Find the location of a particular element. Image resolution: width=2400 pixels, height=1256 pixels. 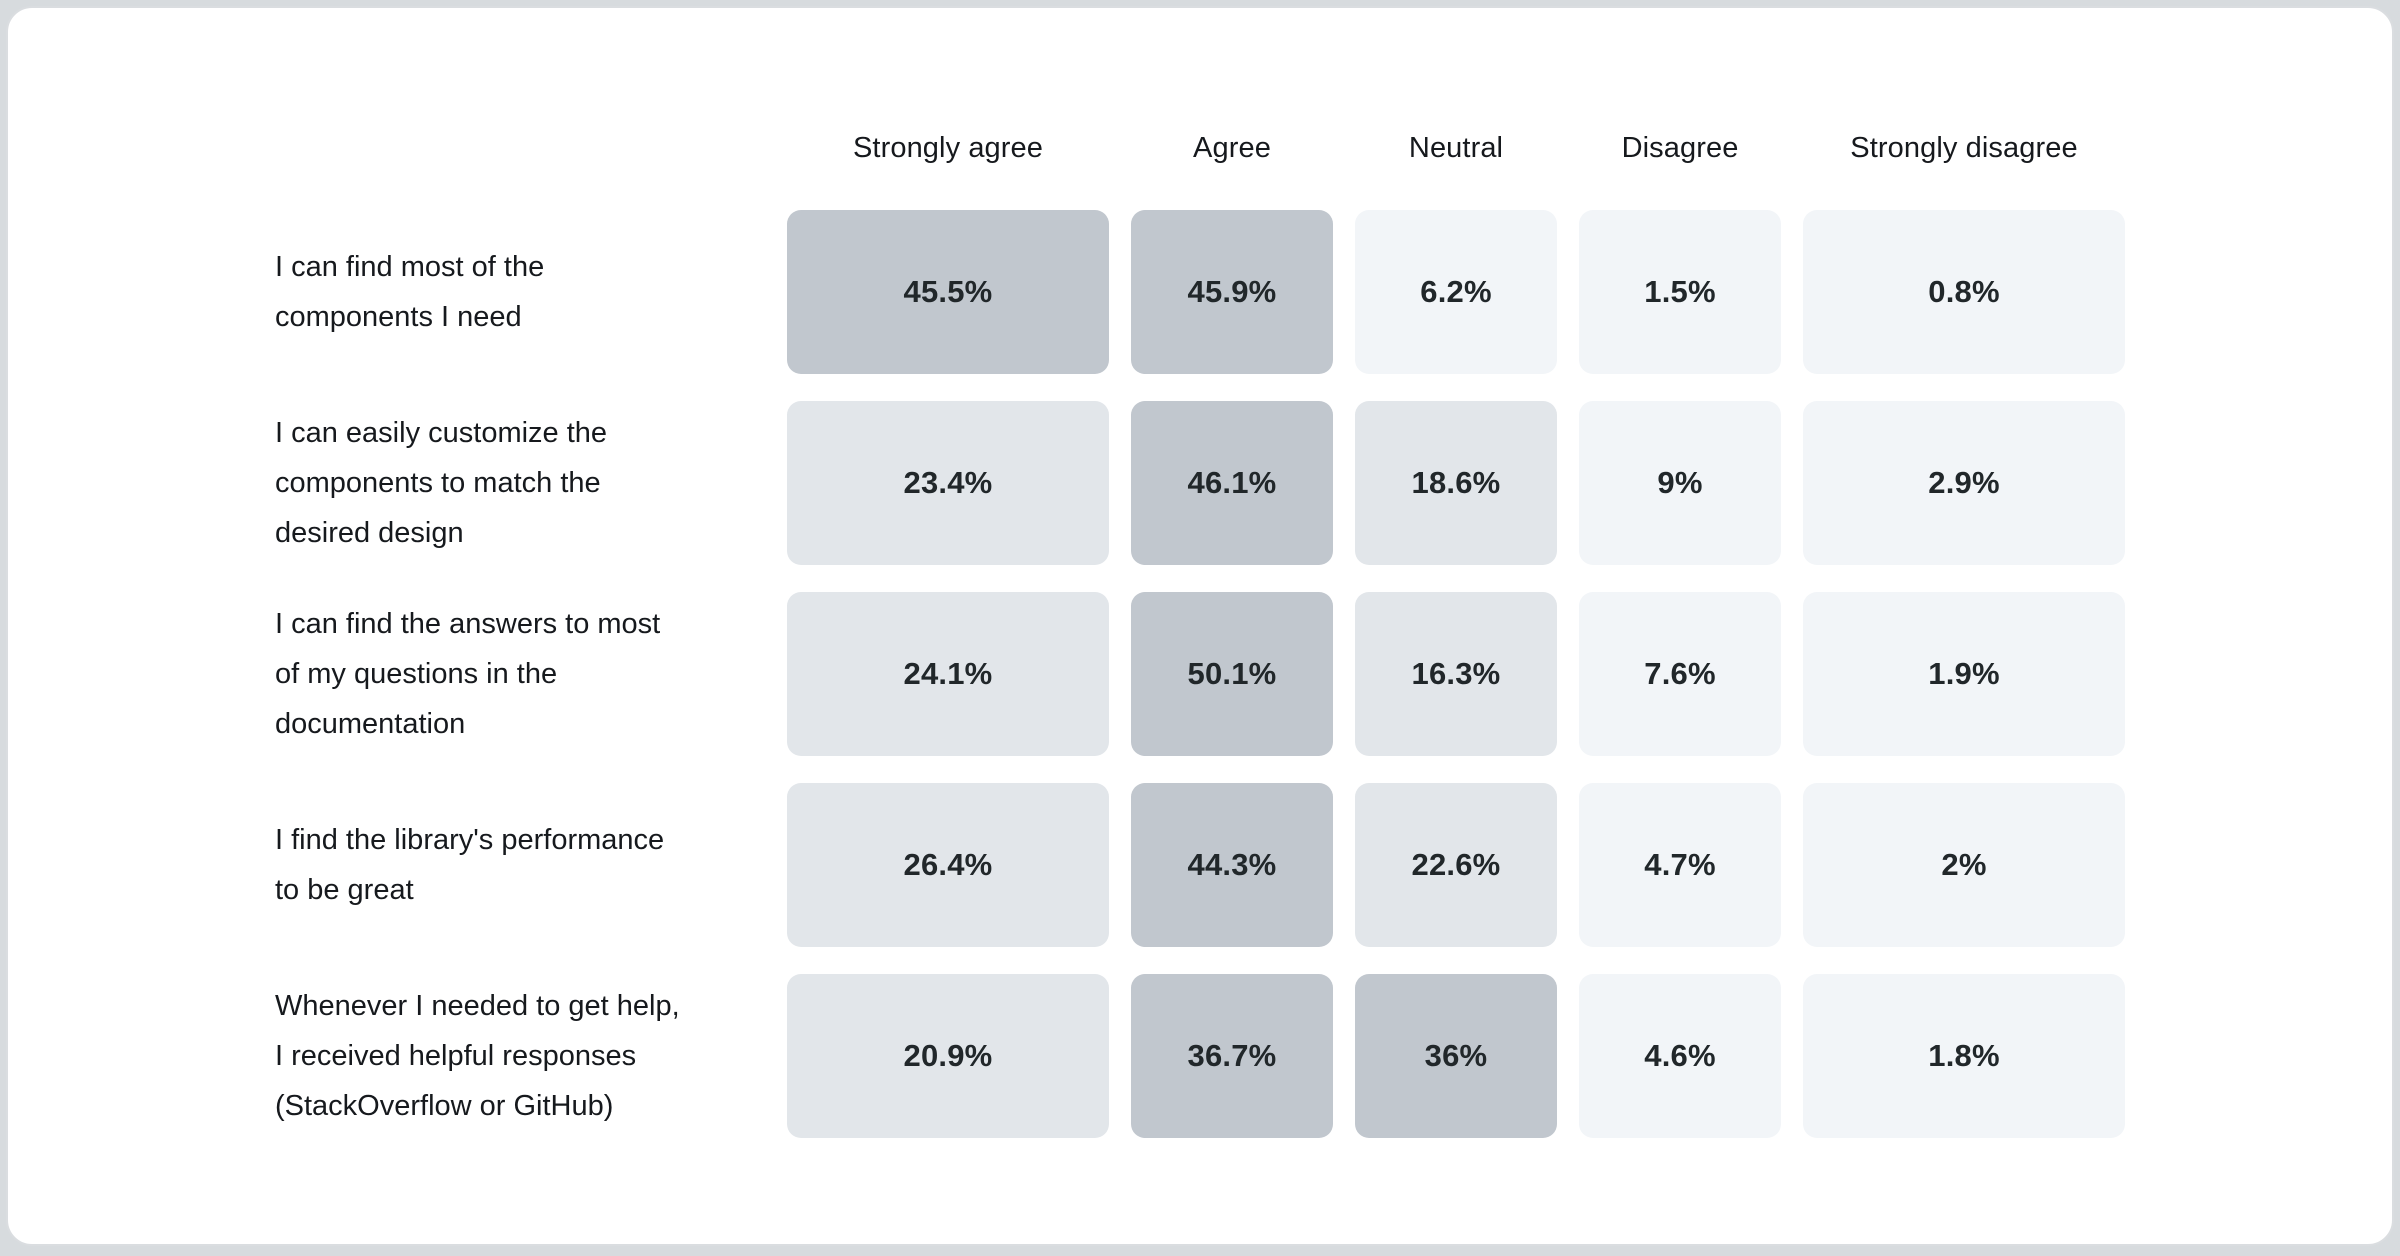

heatmap-cell: 1.8% is located at coordinates (1964, 1056).